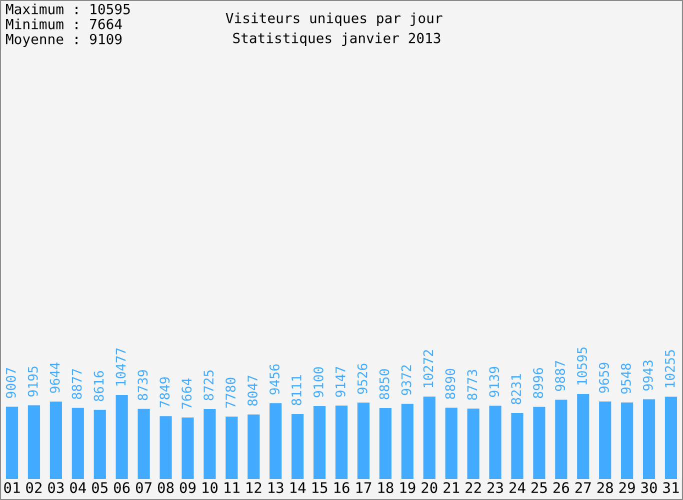  I want to click on data-label: 9195, so click(33, 381).